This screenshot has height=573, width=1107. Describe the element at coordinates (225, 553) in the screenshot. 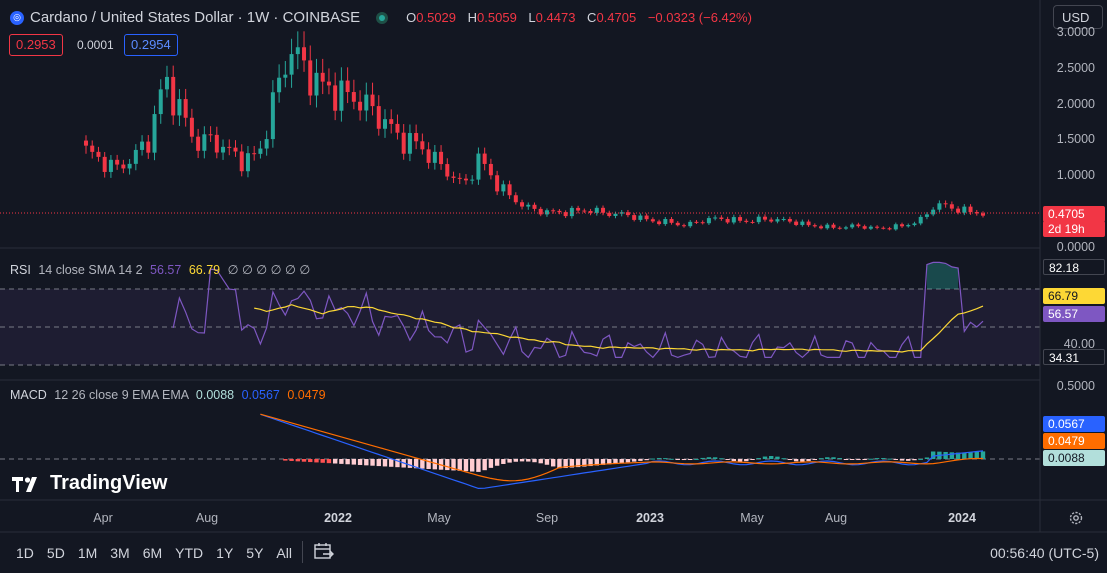

I see `range-1y-button: 1Y` at that location.